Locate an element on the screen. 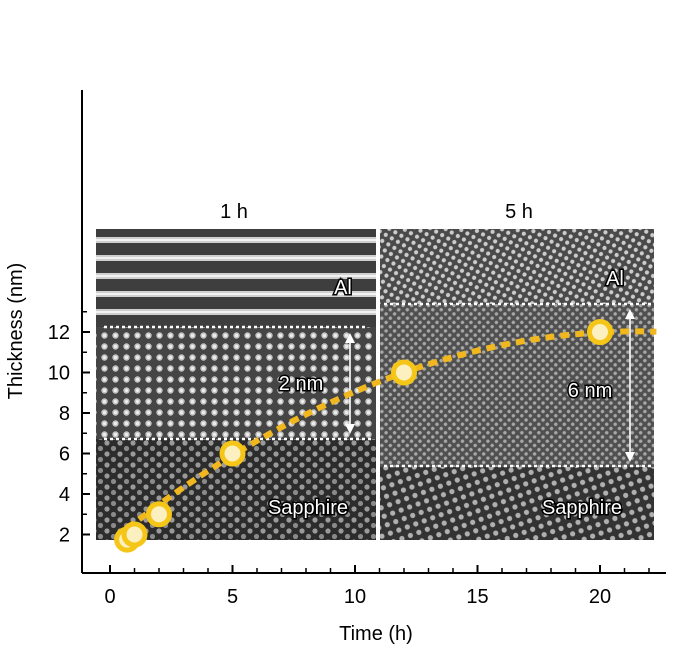 The height and width of the screenshot is (645, 696). inset-1h-al-label: Al is located at coordinates (343, 288).